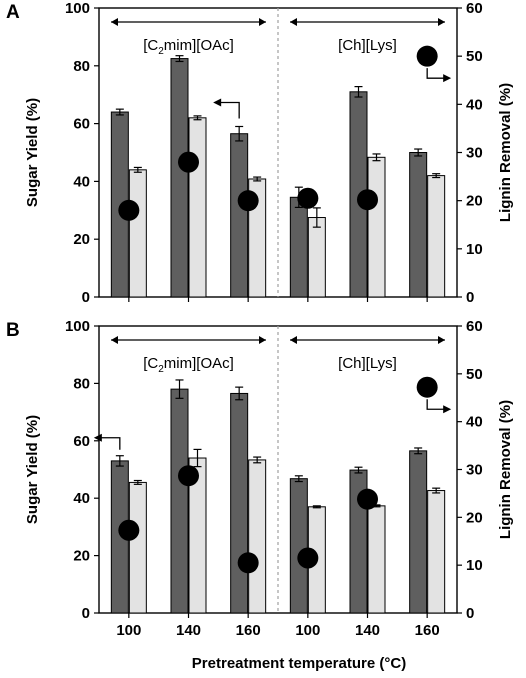 This screenshot has width=526, height=678. I want to click on panel-letter: A, so click(13, 12).